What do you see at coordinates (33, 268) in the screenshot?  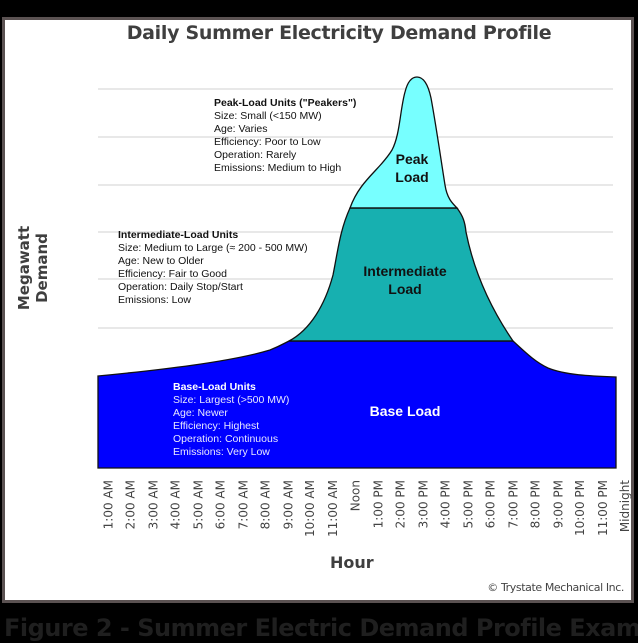 I see `y-axis-label: Megawatt Demand` at bounding box center [33, 268].